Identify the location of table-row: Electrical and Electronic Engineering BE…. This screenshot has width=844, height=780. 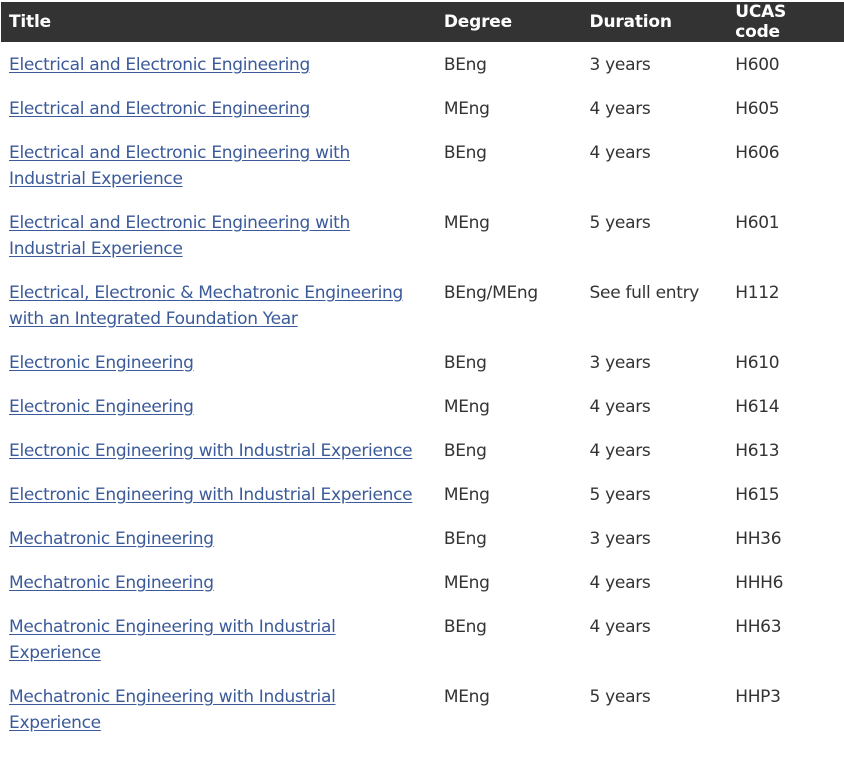
(422, 64).